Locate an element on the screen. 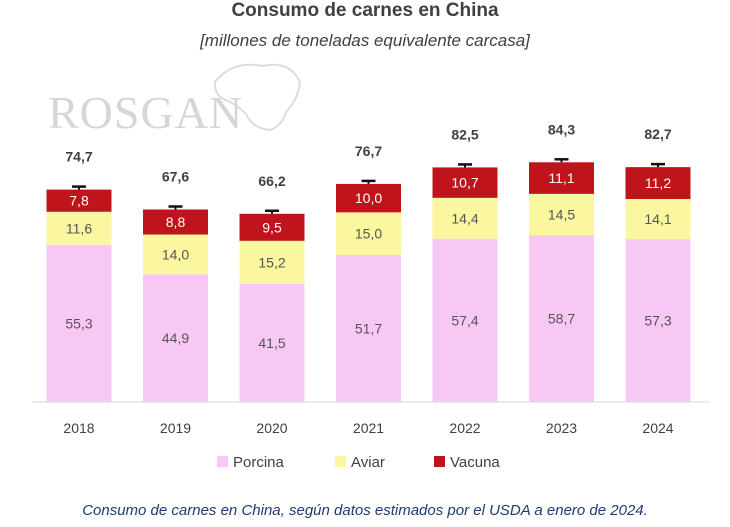  data-label-vacuna-2018: 7,8 is located at coordinates (79, 201).